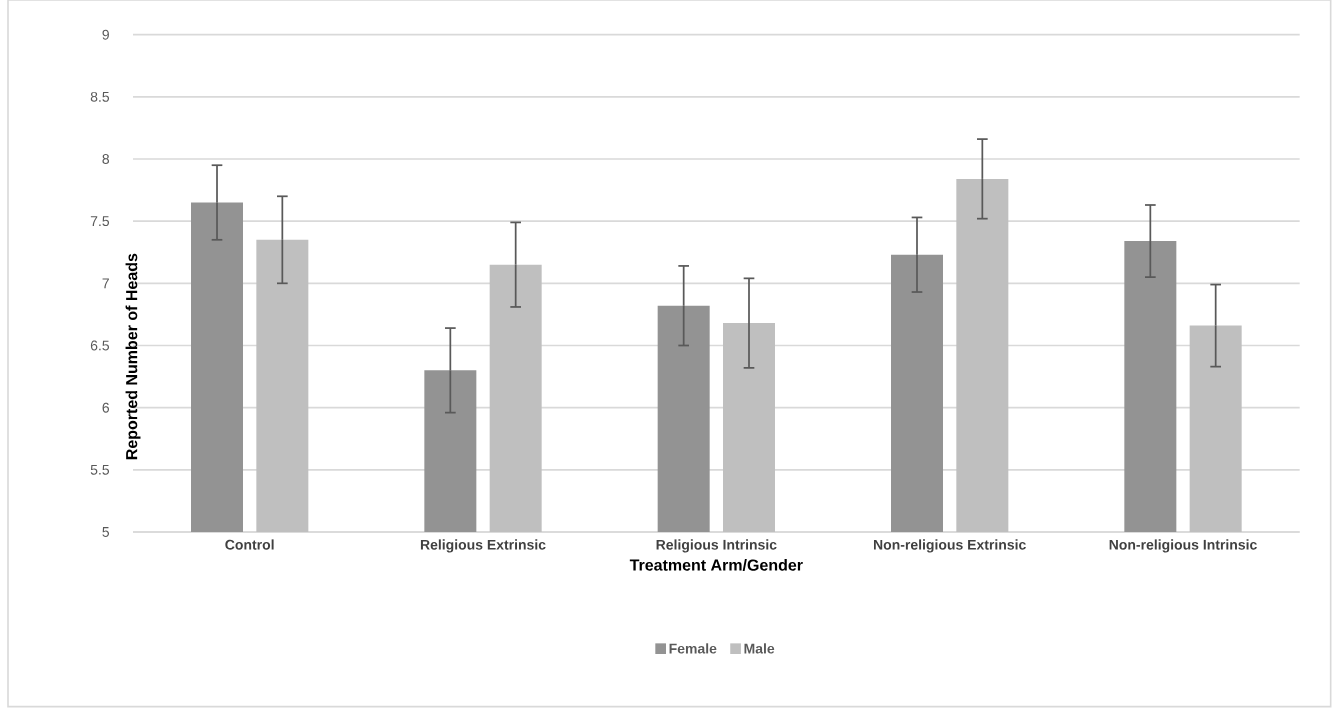  I want to click on x-tick-label: Non-religious Intrinsic, so click(1183, 546).